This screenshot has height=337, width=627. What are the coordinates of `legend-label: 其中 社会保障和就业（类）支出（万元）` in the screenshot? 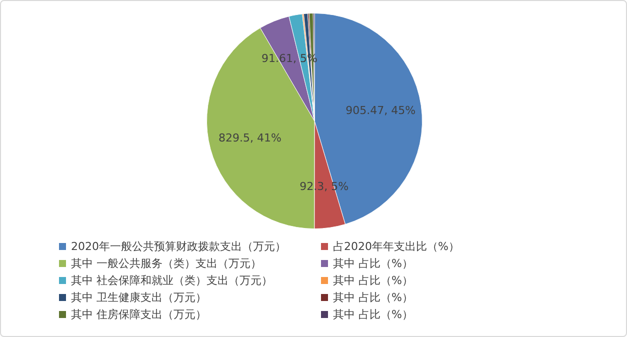 It's located at (171, 280).